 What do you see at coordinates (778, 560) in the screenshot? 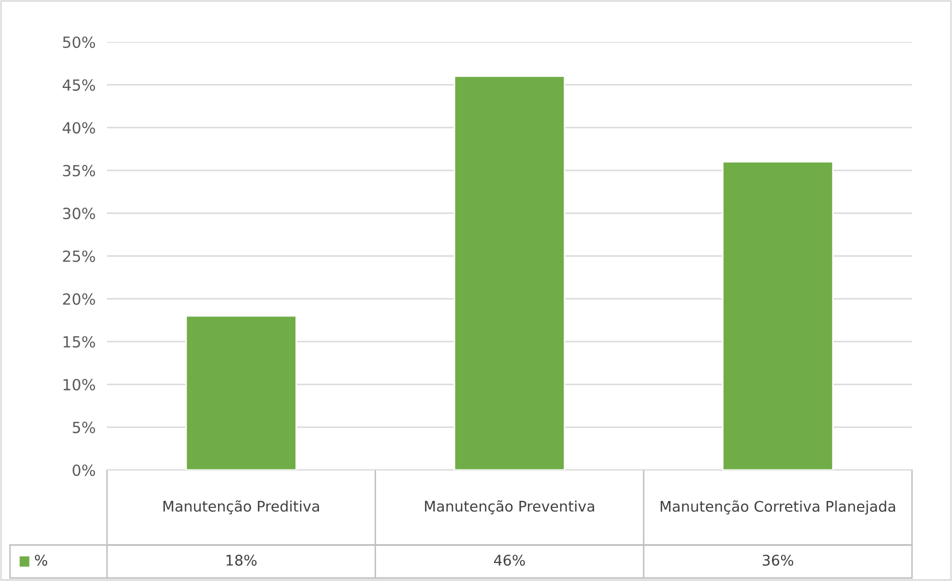
I see `data-label: 36%` at bounding box center [778, 560].